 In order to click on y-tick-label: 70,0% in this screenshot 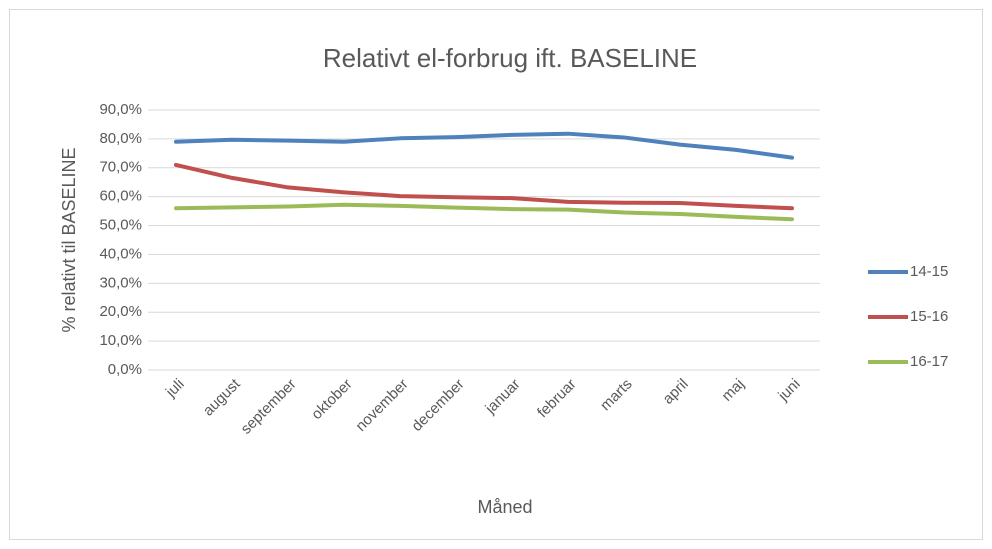, I will do `click(120, 167)`.